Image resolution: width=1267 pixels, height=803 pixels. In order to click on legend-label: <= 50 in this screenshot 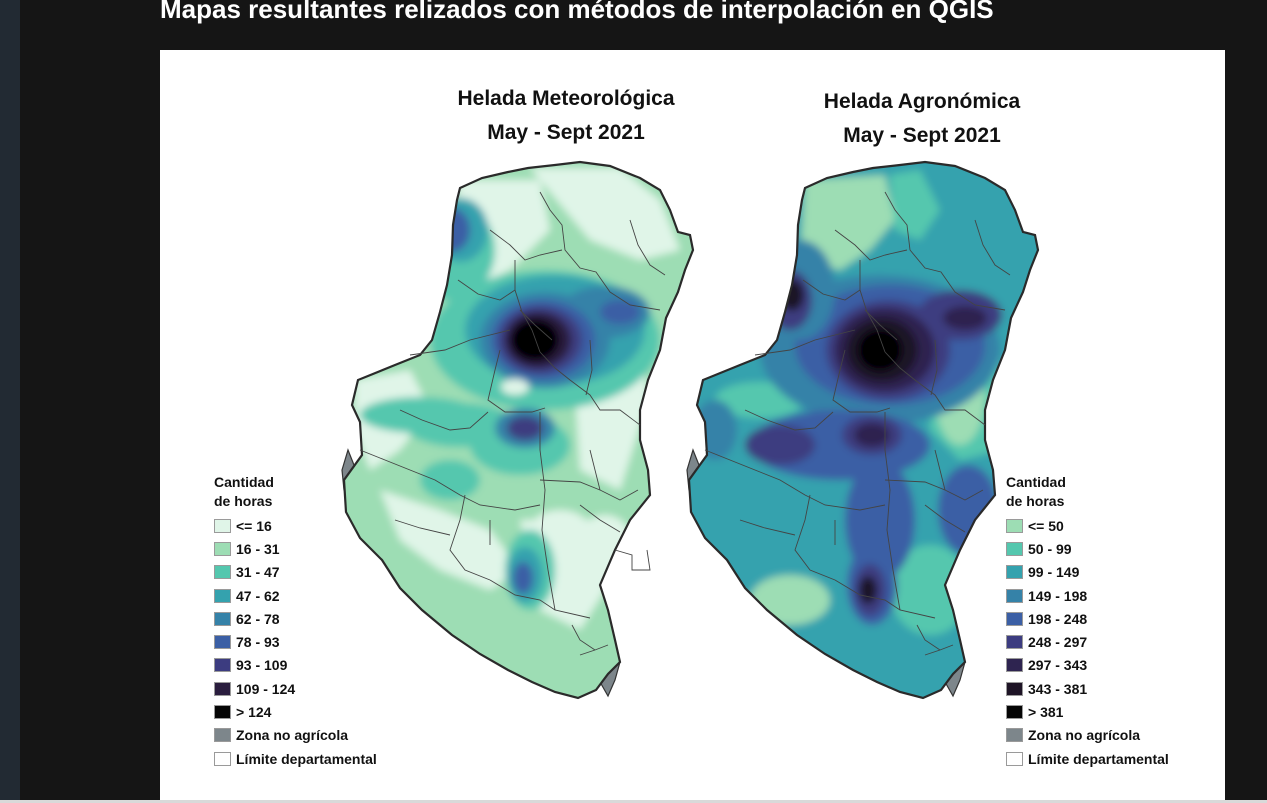, I will do `click(1046, 525)`.